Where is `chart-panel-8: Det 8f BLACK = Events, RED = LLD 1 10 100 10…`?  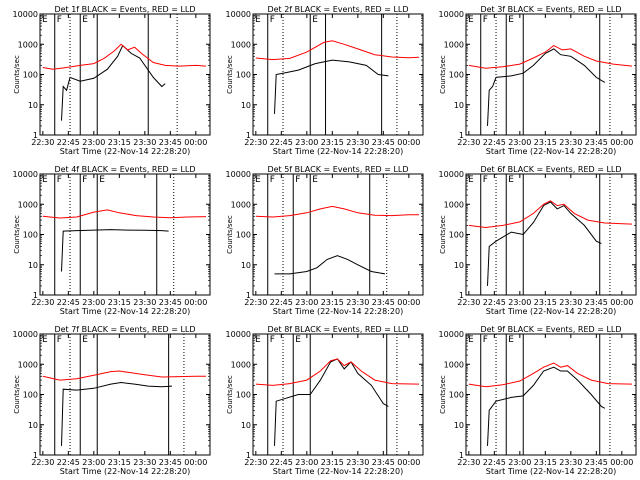
chart-panel-8: Det 8f BLACK = Events, RED = LLD 1 10 100 10… is located at coordinates (325, 400).